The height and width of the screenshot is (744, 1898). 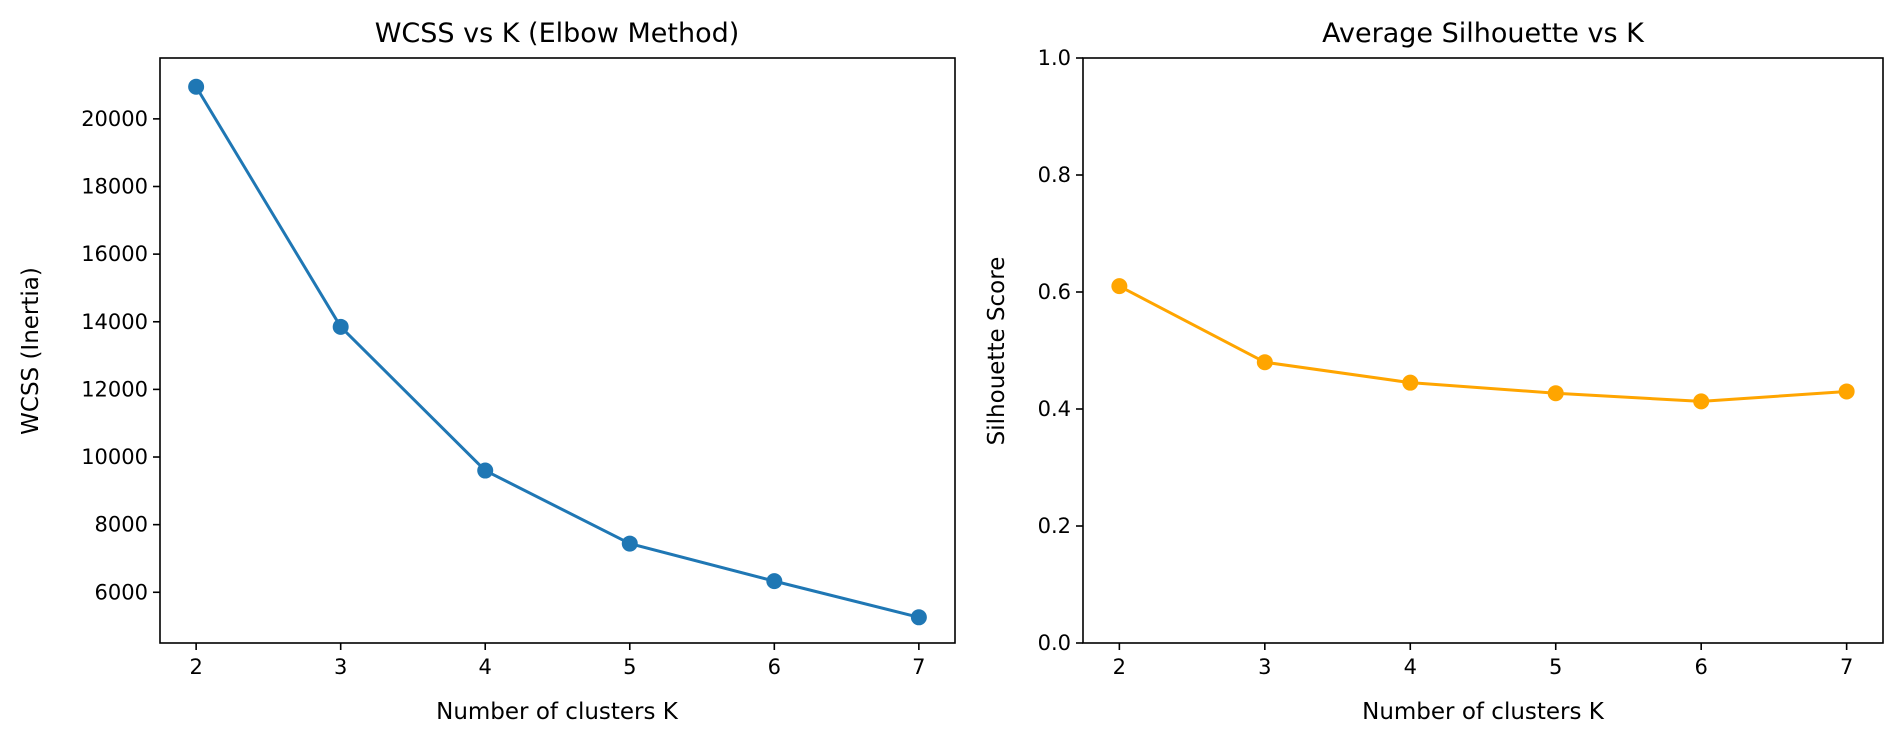 I want to click on y-tick-label: 6000, so click(x=121, y=592).